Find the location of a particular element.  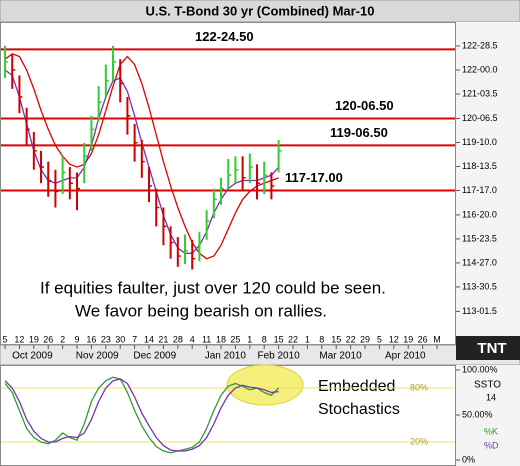

stochastic-level-label: 20% is located at coordinates (419, 441).